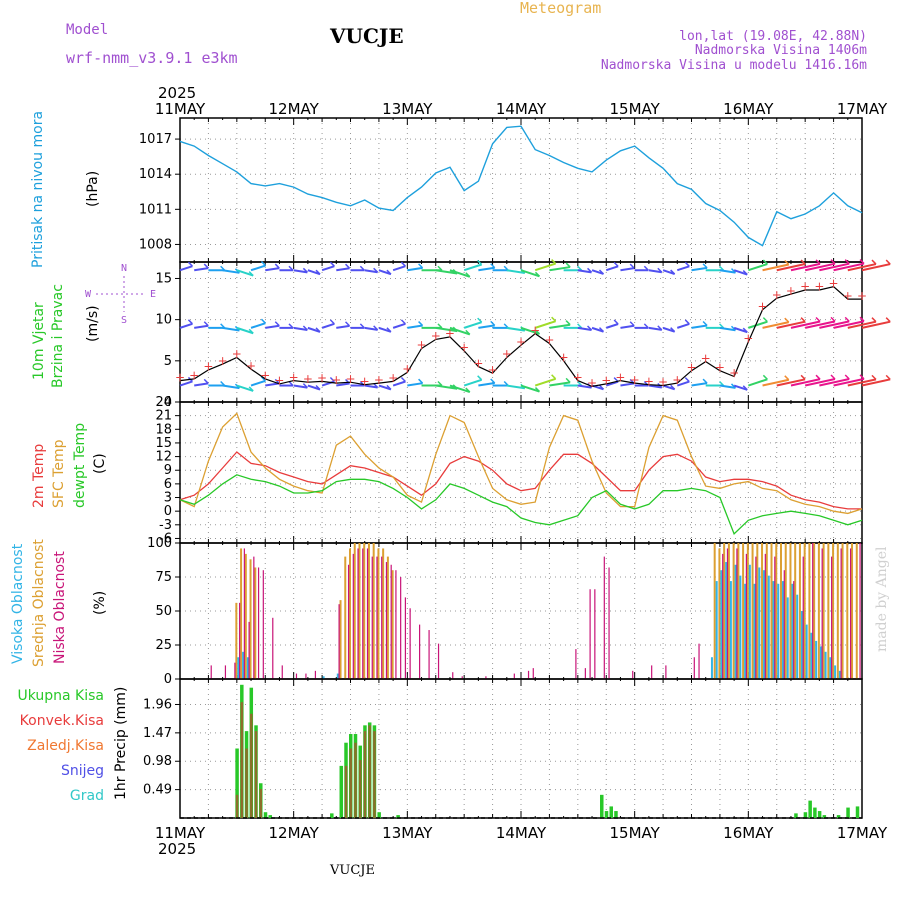  I want to click on date-label: 12MAY, so click(294, 109).